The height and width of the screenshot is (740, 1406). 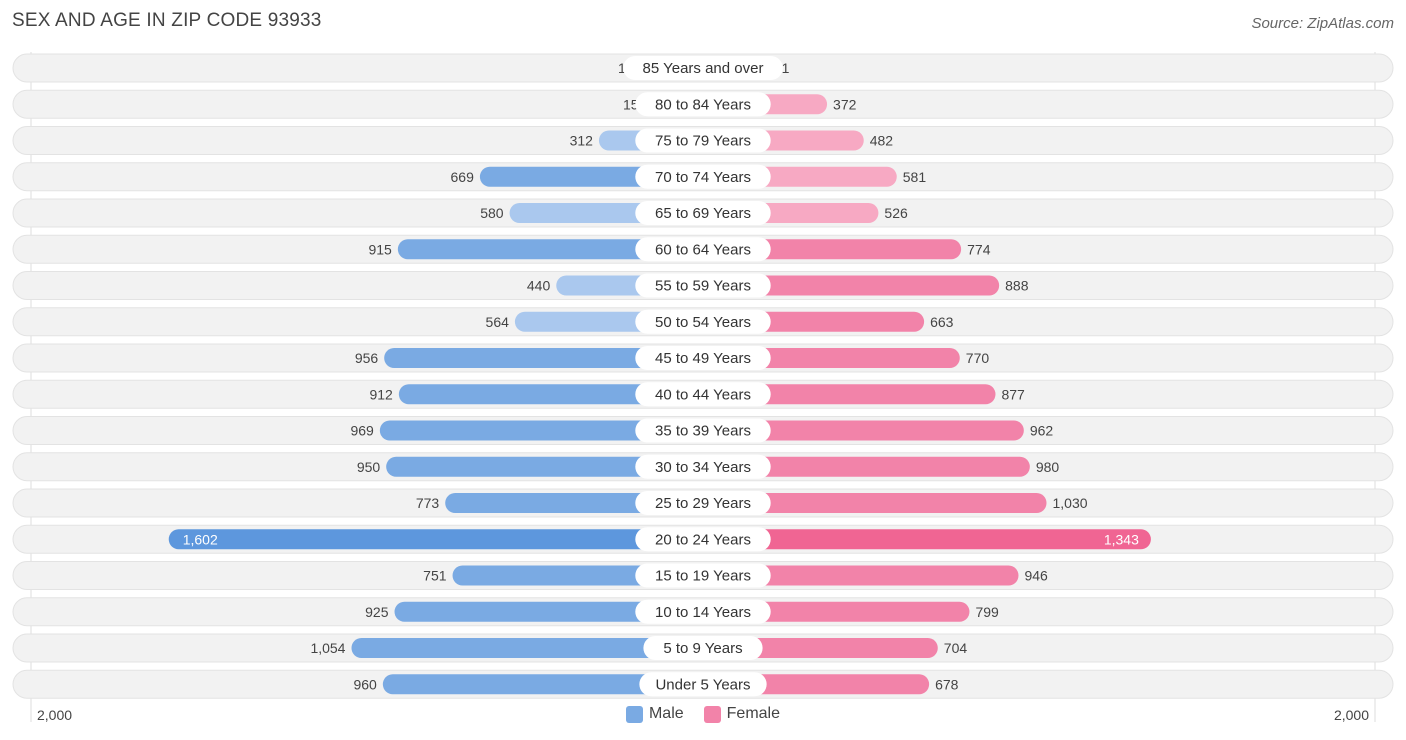 What do you see at coordinates (1070, 503) in the screenshot?
I see `female-value-label: 1,030` at bounding box center [1070, 503].